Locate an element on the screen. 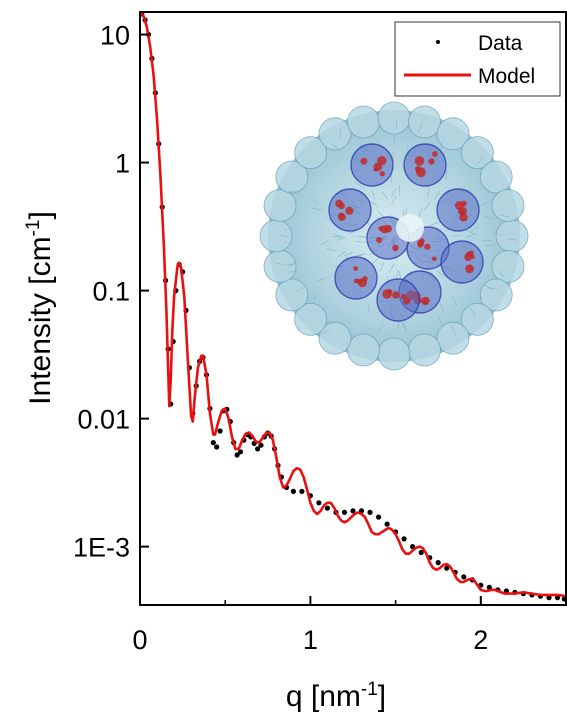 The height and width of the screenshot is (715, 567). y-tick-label: 0.1 is located at coordinates (111, 292).